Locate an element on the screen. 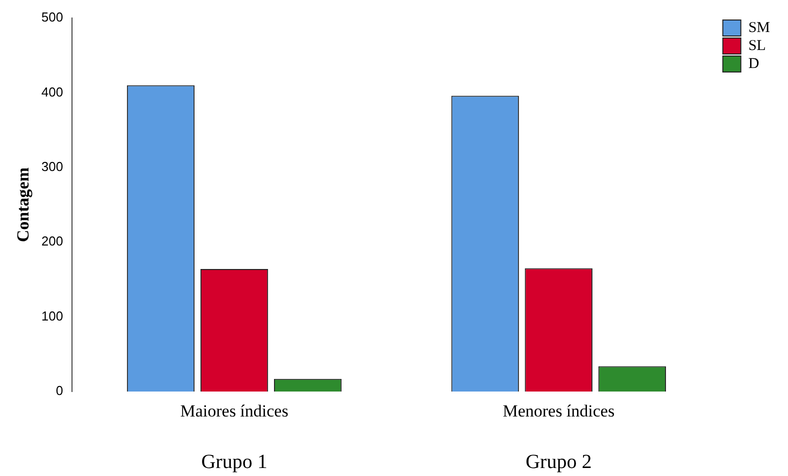  legend-label: SL is located at coordinates (757, 46).